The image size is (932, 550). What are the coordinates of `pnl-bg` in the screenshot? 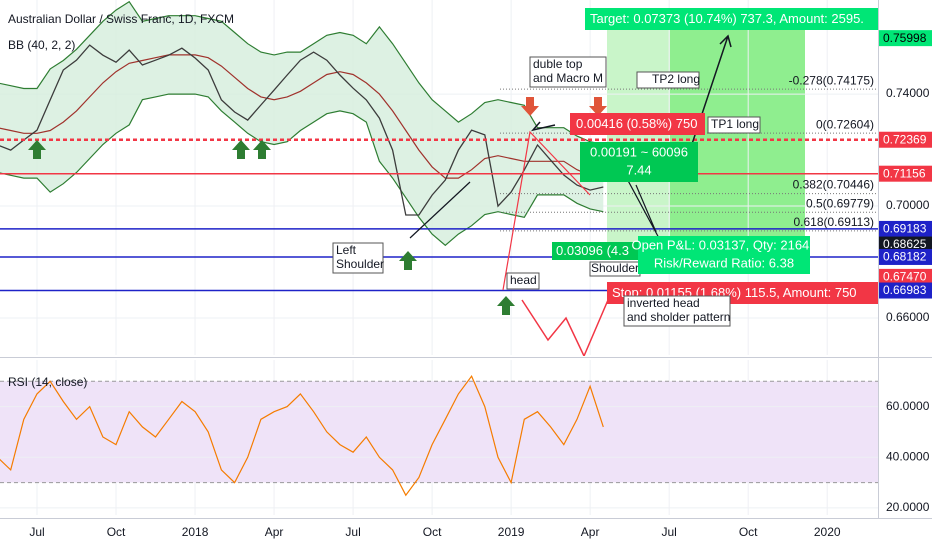 It's located at (724, 255).